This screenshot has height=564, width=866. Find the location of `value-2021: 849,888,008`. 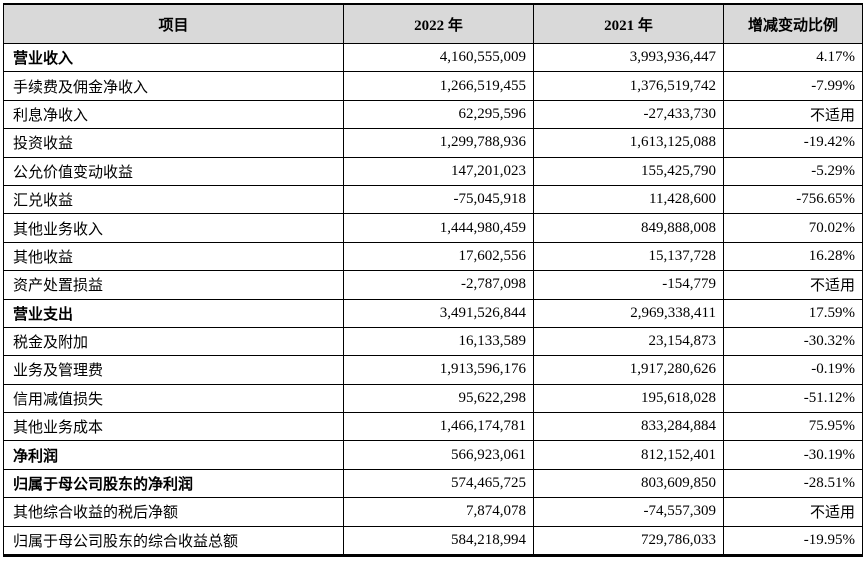

value-2021: 849,888,008 is located at coordinates (628, 228).